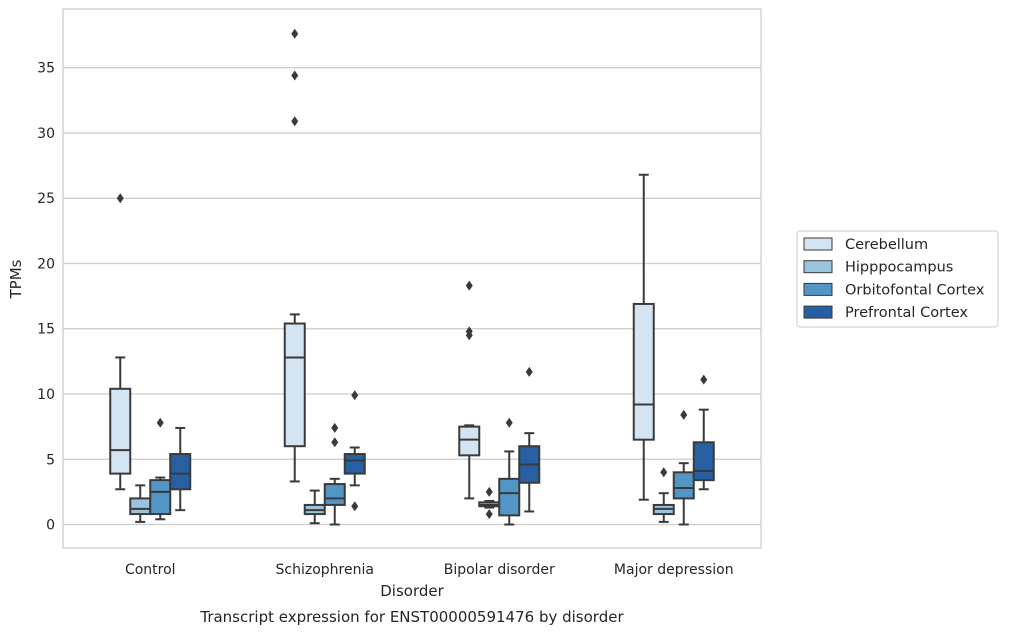 The image size is (1009, 638). What do you see at coordinates (412, 591) in the screenshot?
I see `x-axis-label: Disorder` at bounding box center [412, 591].